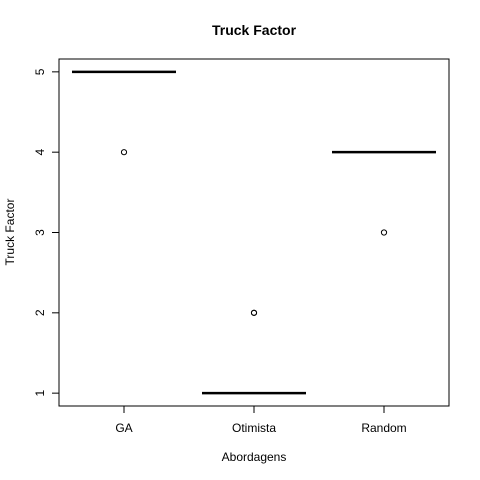 The height and width of the screenshot is (480, 480). What do you see at coordinates (254, 30) in the screenshot?
I see `chart-title: Truck Factor` at bounding box center [254, 30].